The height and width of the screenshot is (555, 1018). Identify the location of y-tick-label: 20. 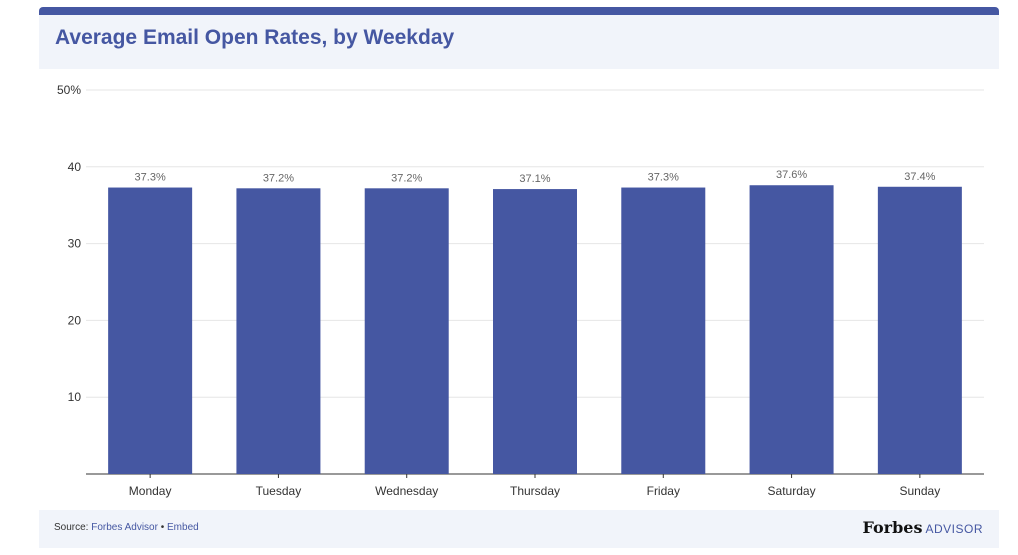
(75, 320).